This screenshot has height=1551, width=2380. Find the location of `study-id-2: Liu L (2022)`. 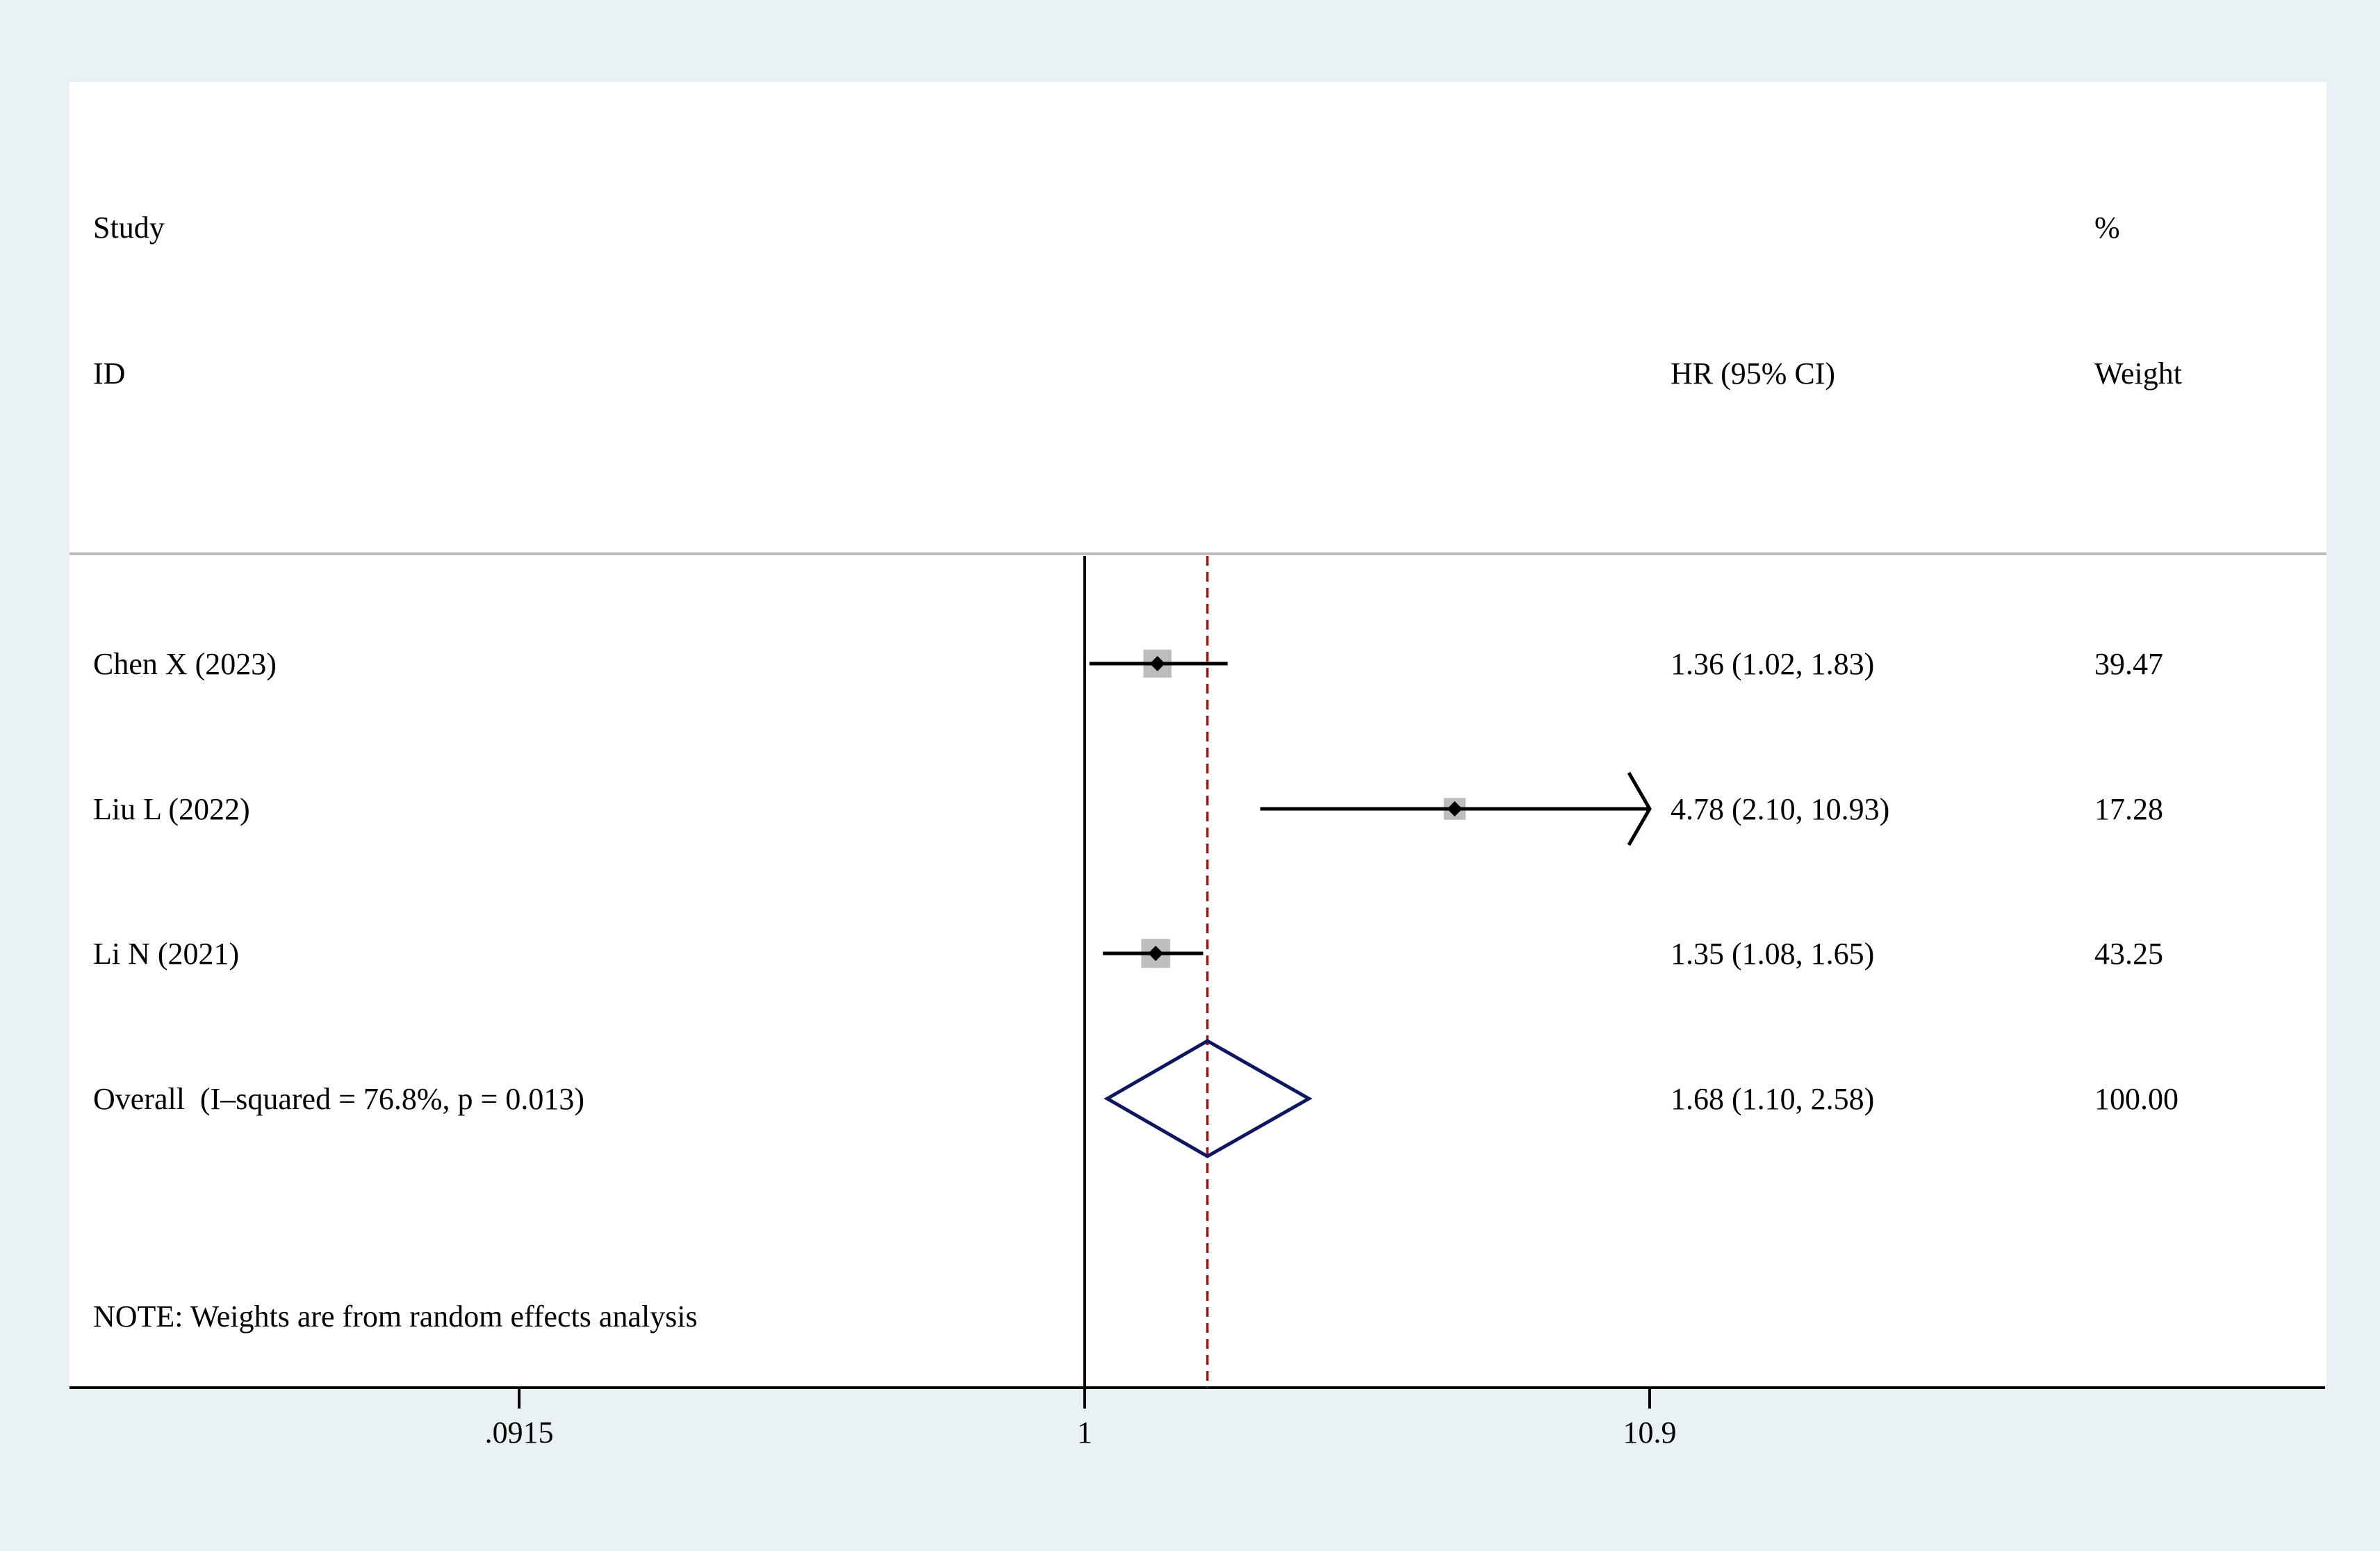

study-id-2: Liu L (2022) is located at coordinates (171, 809).